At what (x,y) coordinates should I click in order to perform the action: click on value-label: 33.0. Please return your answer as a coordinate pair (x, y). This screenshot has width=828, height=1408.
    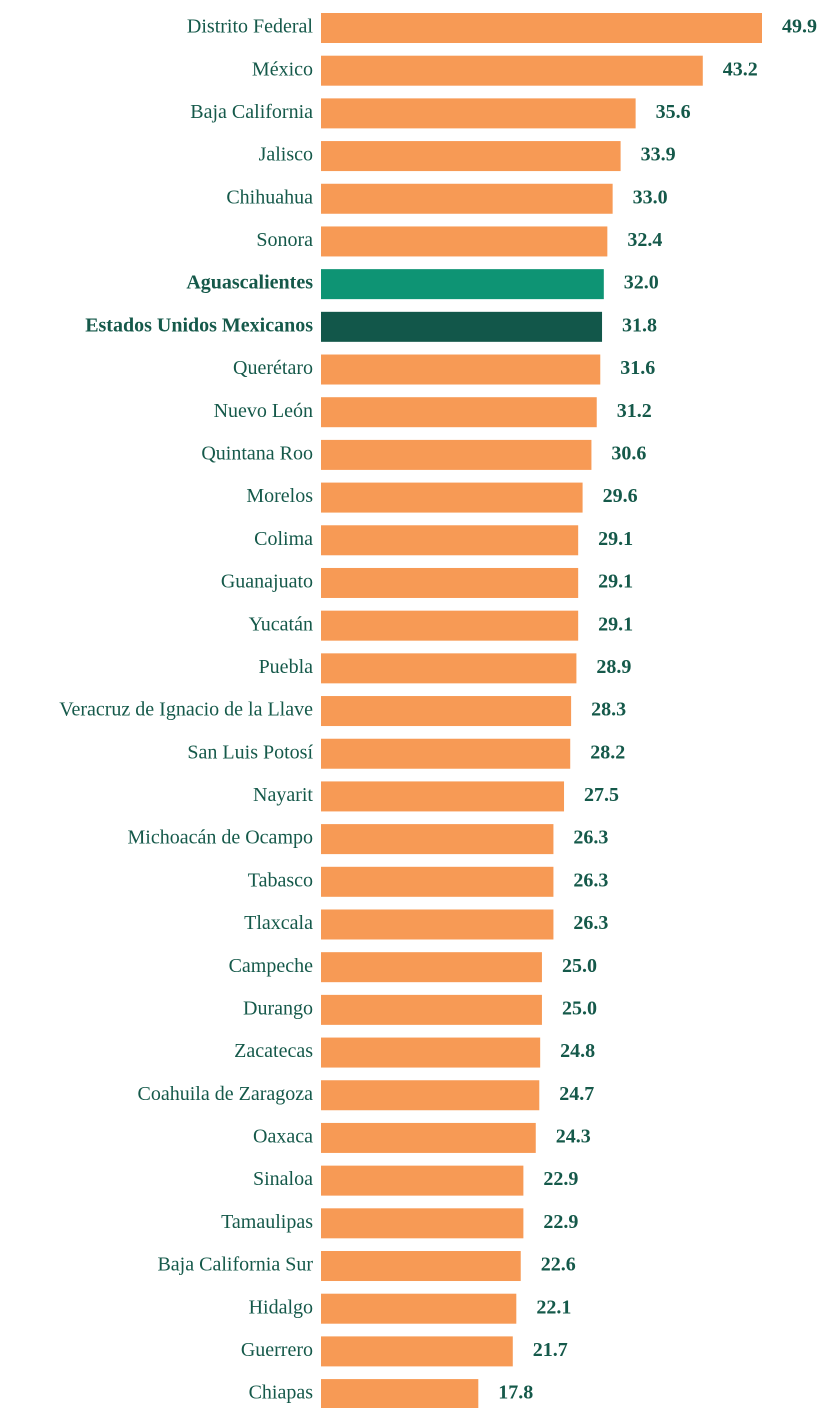
    Looking at the image, I should click on (650, 197).